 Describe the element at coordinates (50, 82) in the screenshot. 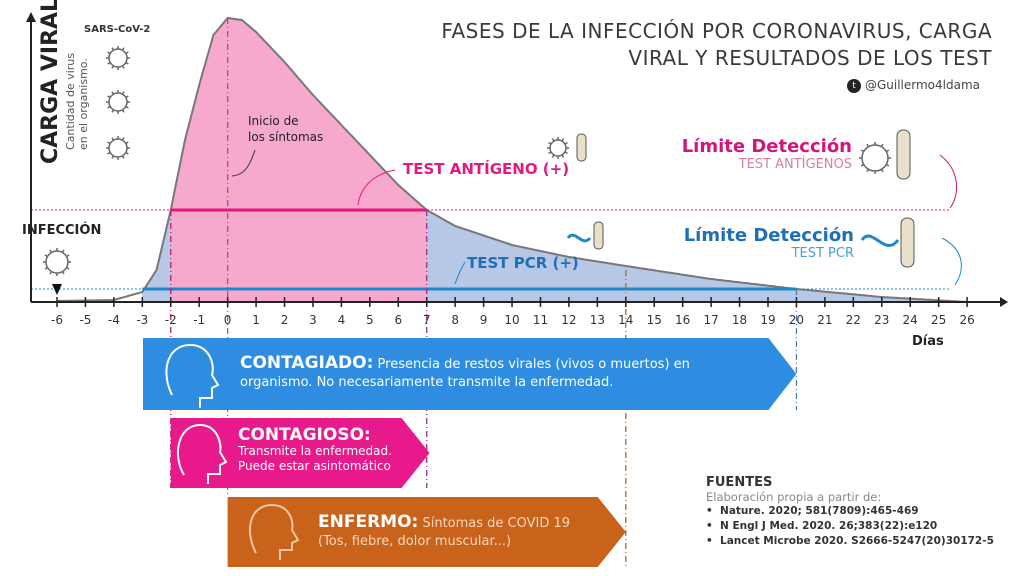

I see `y-axis-label: CARGA VIRAL` at that location.